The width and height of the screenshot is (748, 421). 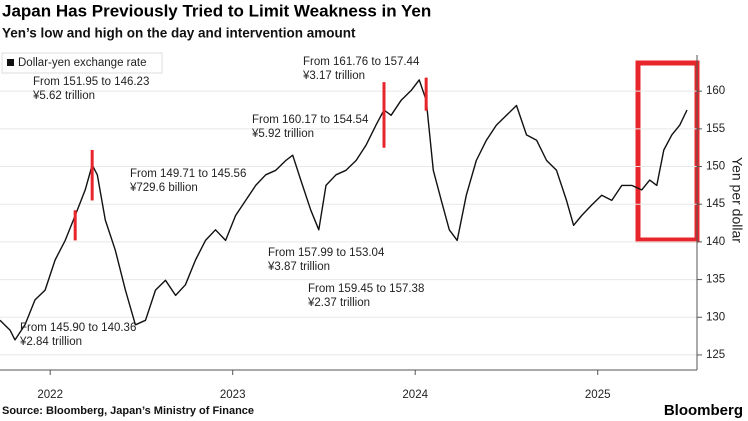 What do you see at coordinates (415, 395) in the screenshot?
I see `x-tick-label: 2024` at bounding box center [415, 395].